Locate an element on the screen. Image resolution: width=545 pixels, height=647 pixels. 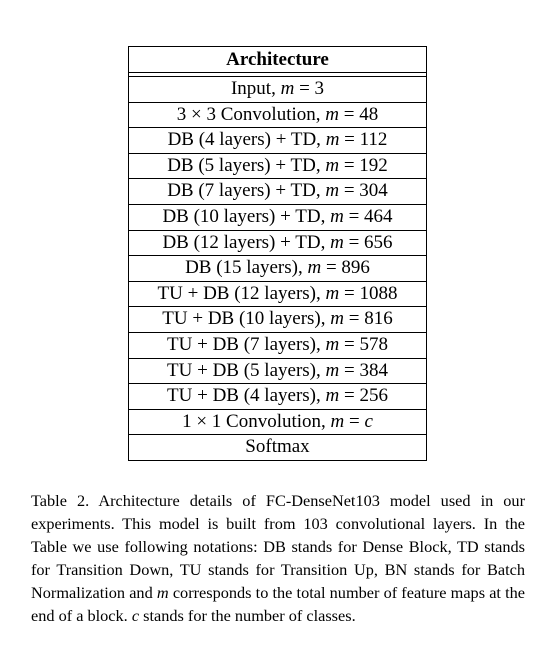
table-cell: 1 × 1 Convolution, m = c is located at coordinates (277, 422).